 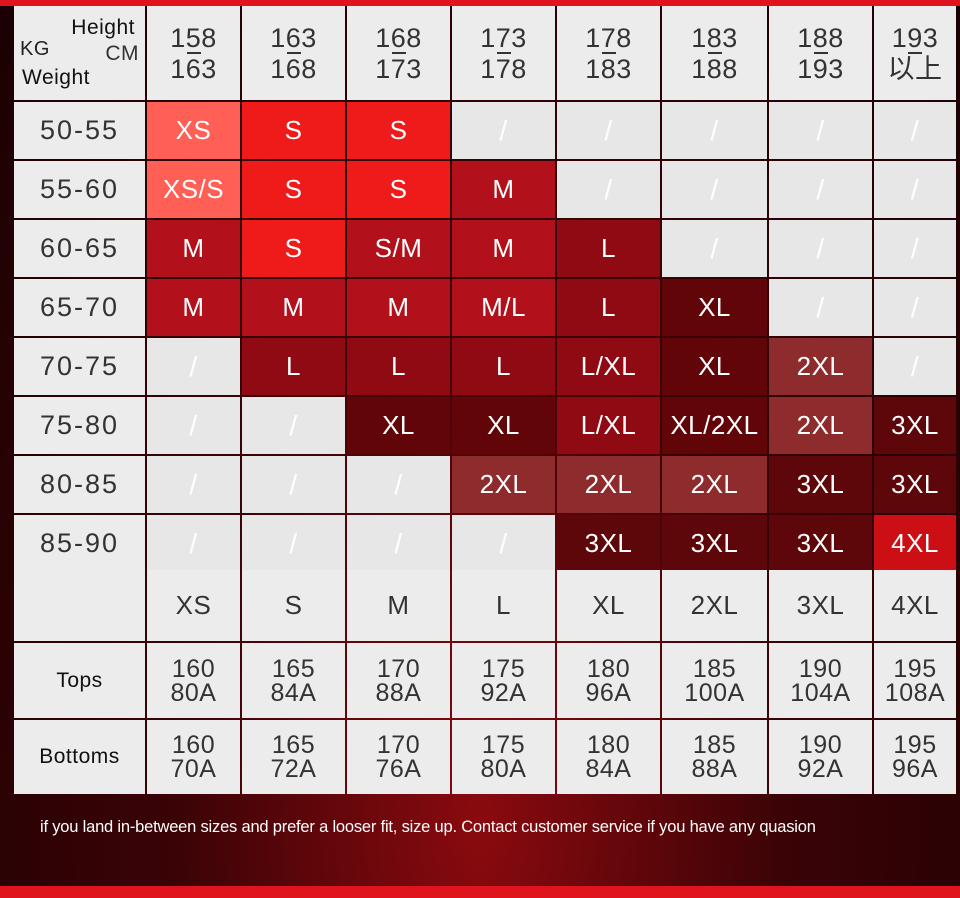 I want to click on spec-size-header: M, so click(x=398, y=605).